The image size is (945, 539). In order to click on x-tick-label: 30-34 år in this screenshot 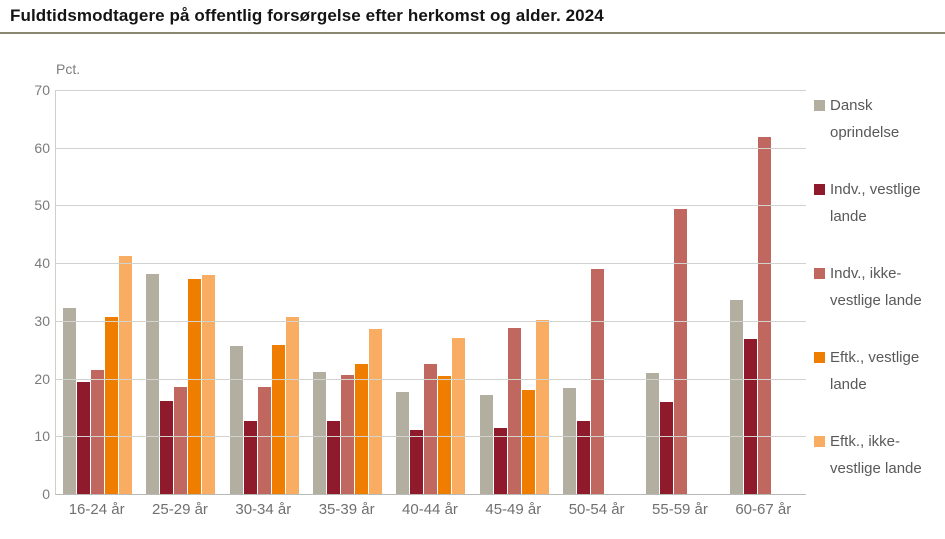, I will do `click(263, 509)`.